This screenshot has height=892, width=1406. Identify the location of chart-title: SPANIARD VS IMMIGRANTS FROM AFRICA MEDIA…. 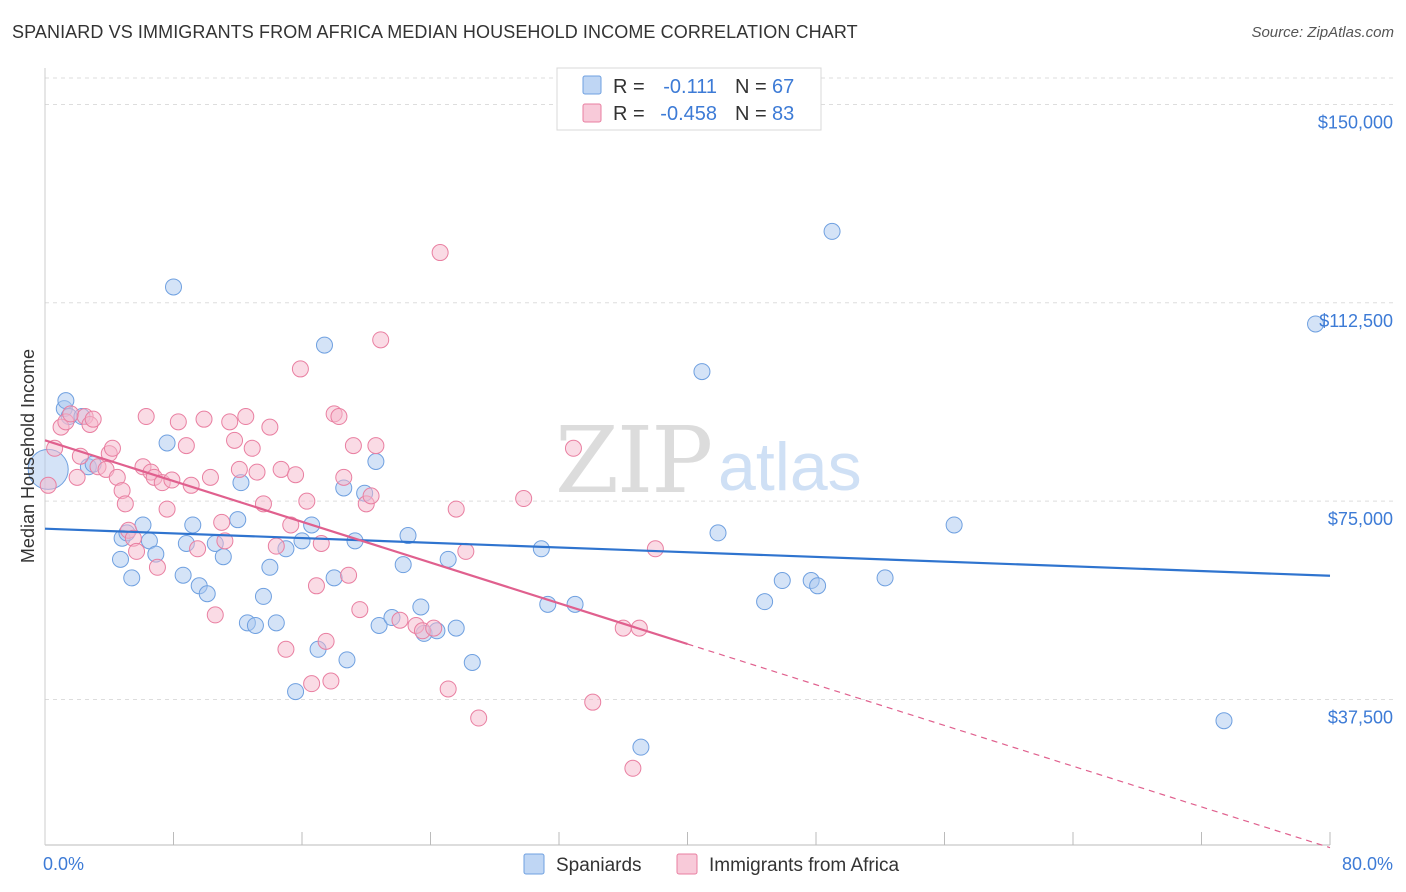
(435, 32).